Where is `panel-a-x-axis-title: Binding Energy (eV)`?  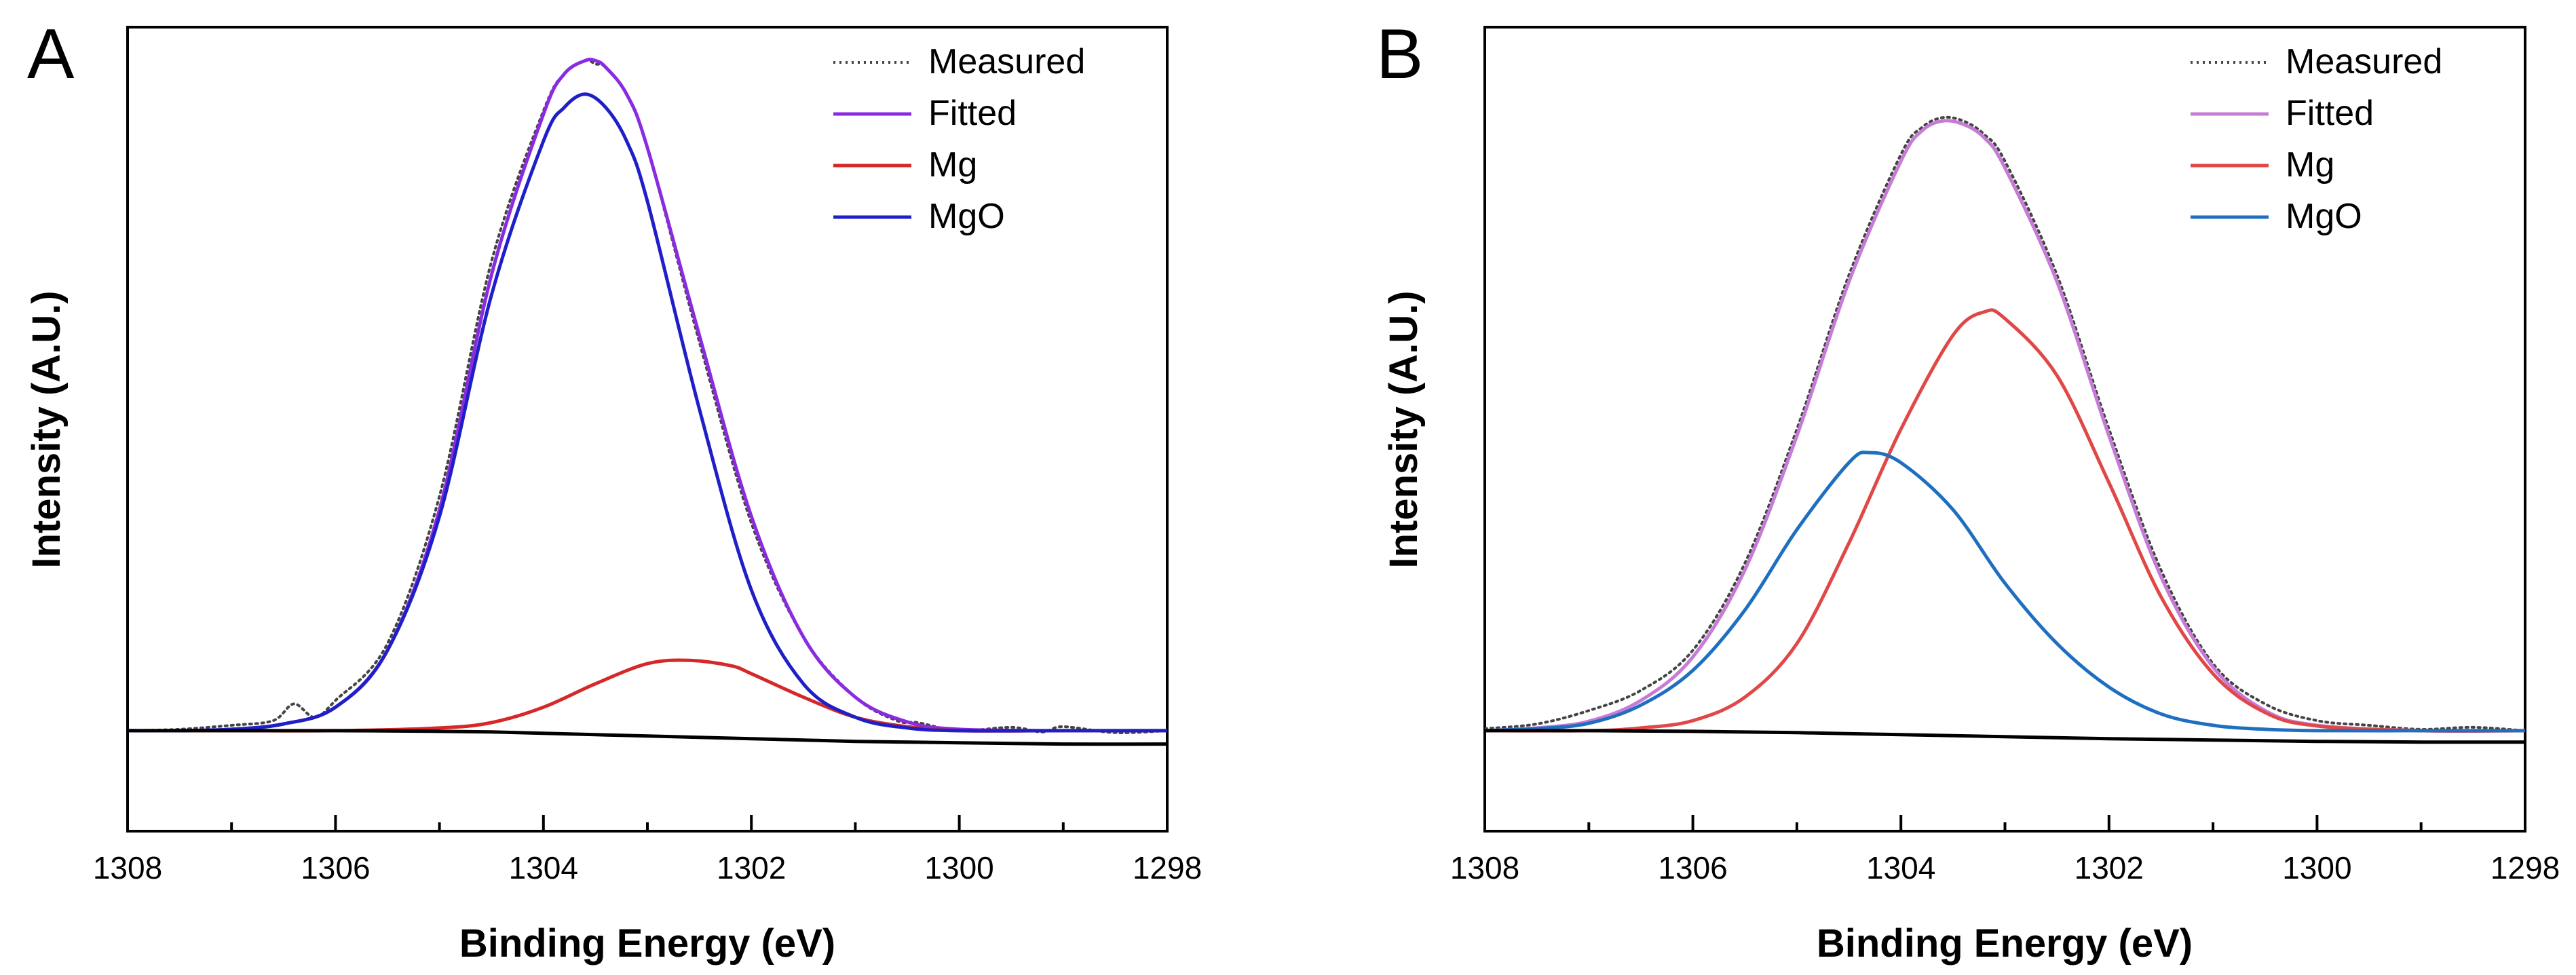 panel-a-x-axis-title: Binding Energy (eV) is located at coordinates (647, 943).